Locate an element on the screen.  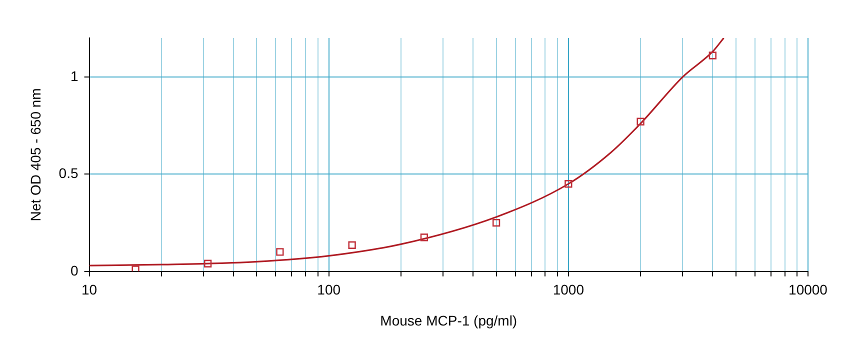
x-tick-label: 1000 is located at coordinates (568, 290).